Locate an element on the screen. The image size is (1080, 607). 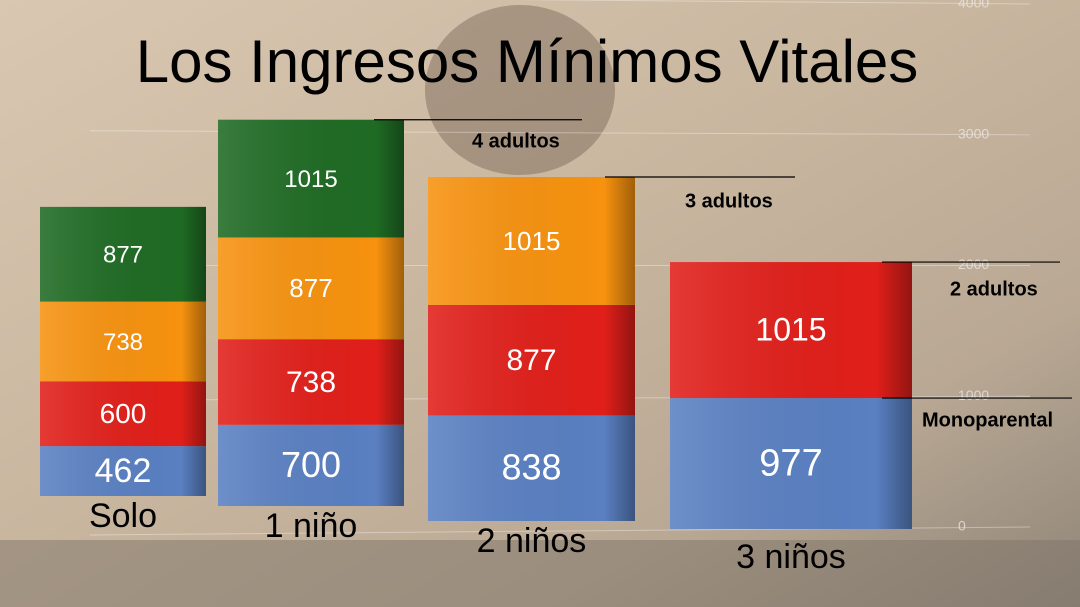
x-tick-label: 2 niños is located at coordinates (532, 541).